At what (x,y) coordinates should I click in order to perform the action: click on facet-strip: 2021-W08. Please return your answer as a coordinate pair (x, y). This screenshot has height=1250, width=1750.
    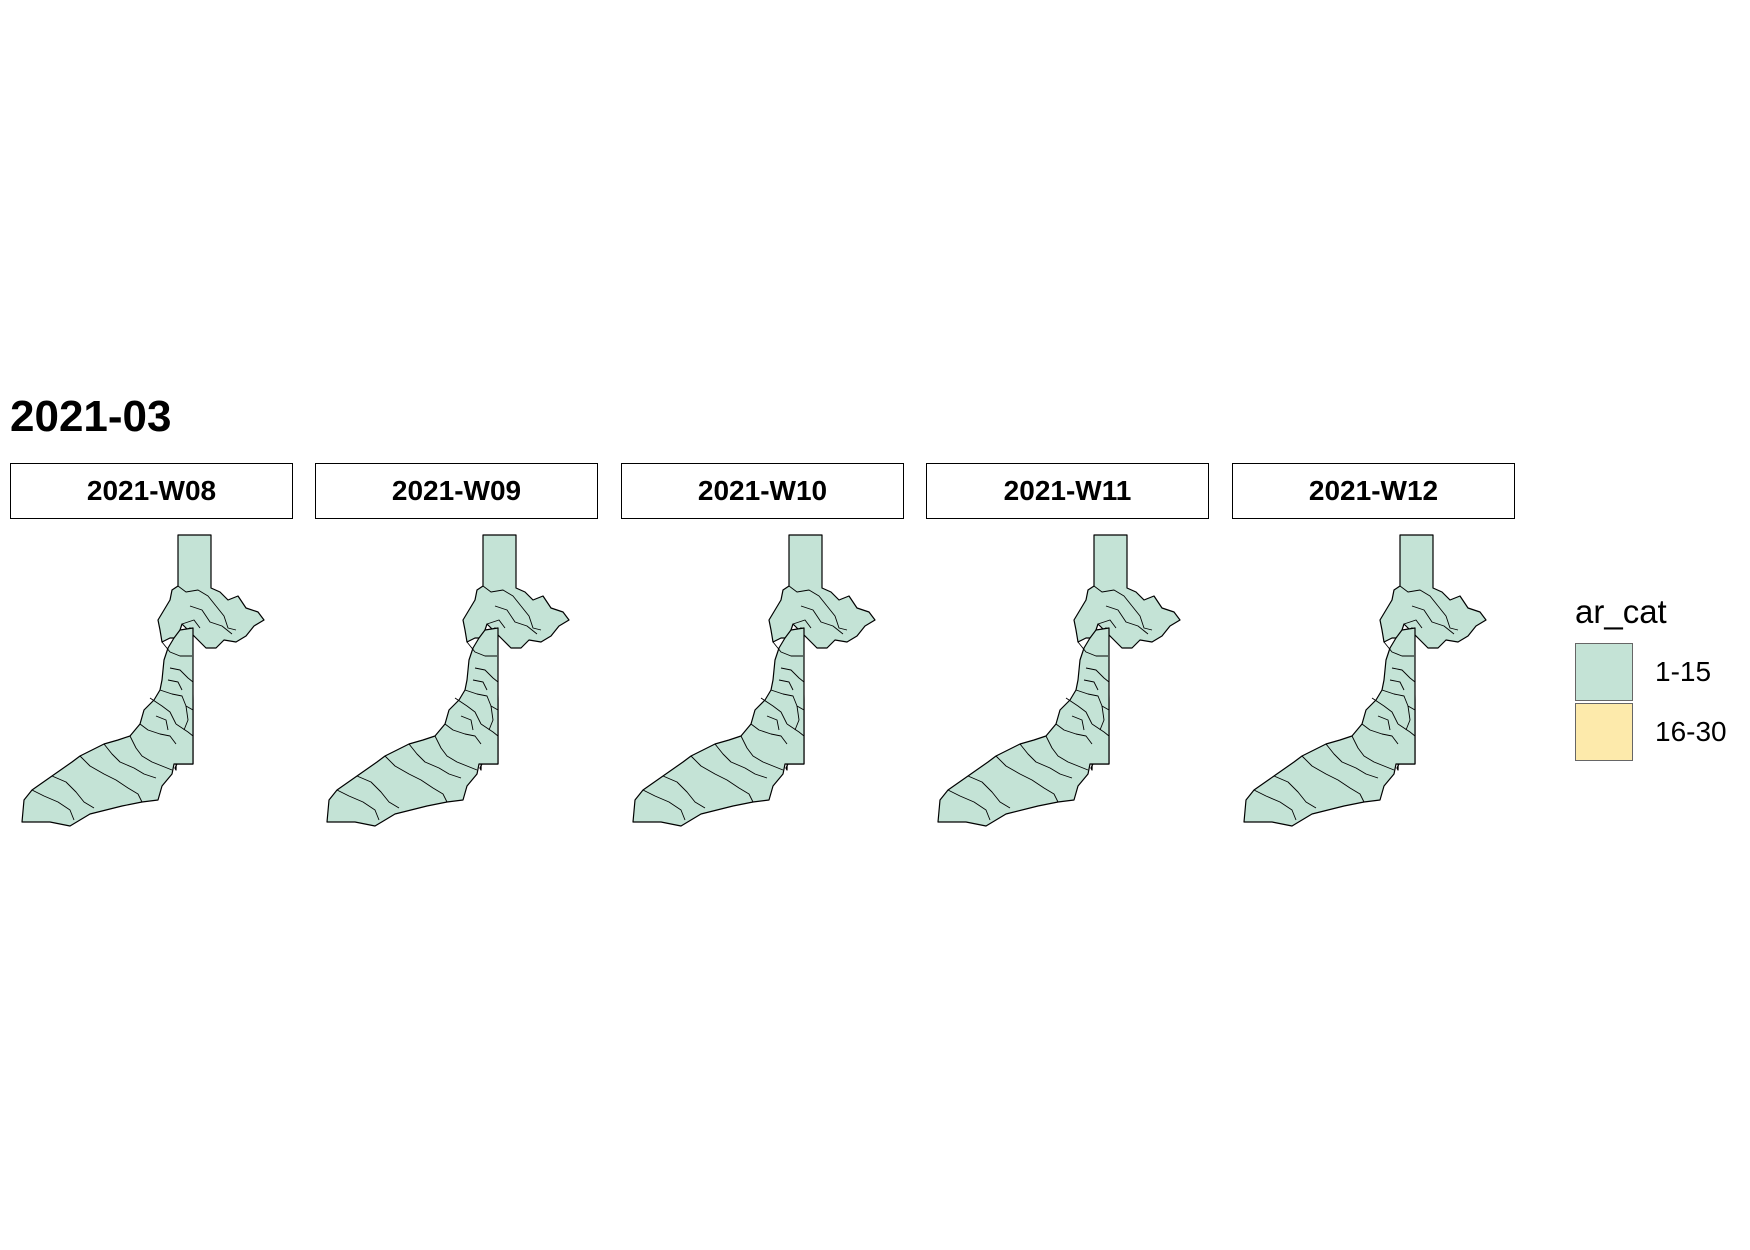
    Looking at the image, I should click on (151, 491).